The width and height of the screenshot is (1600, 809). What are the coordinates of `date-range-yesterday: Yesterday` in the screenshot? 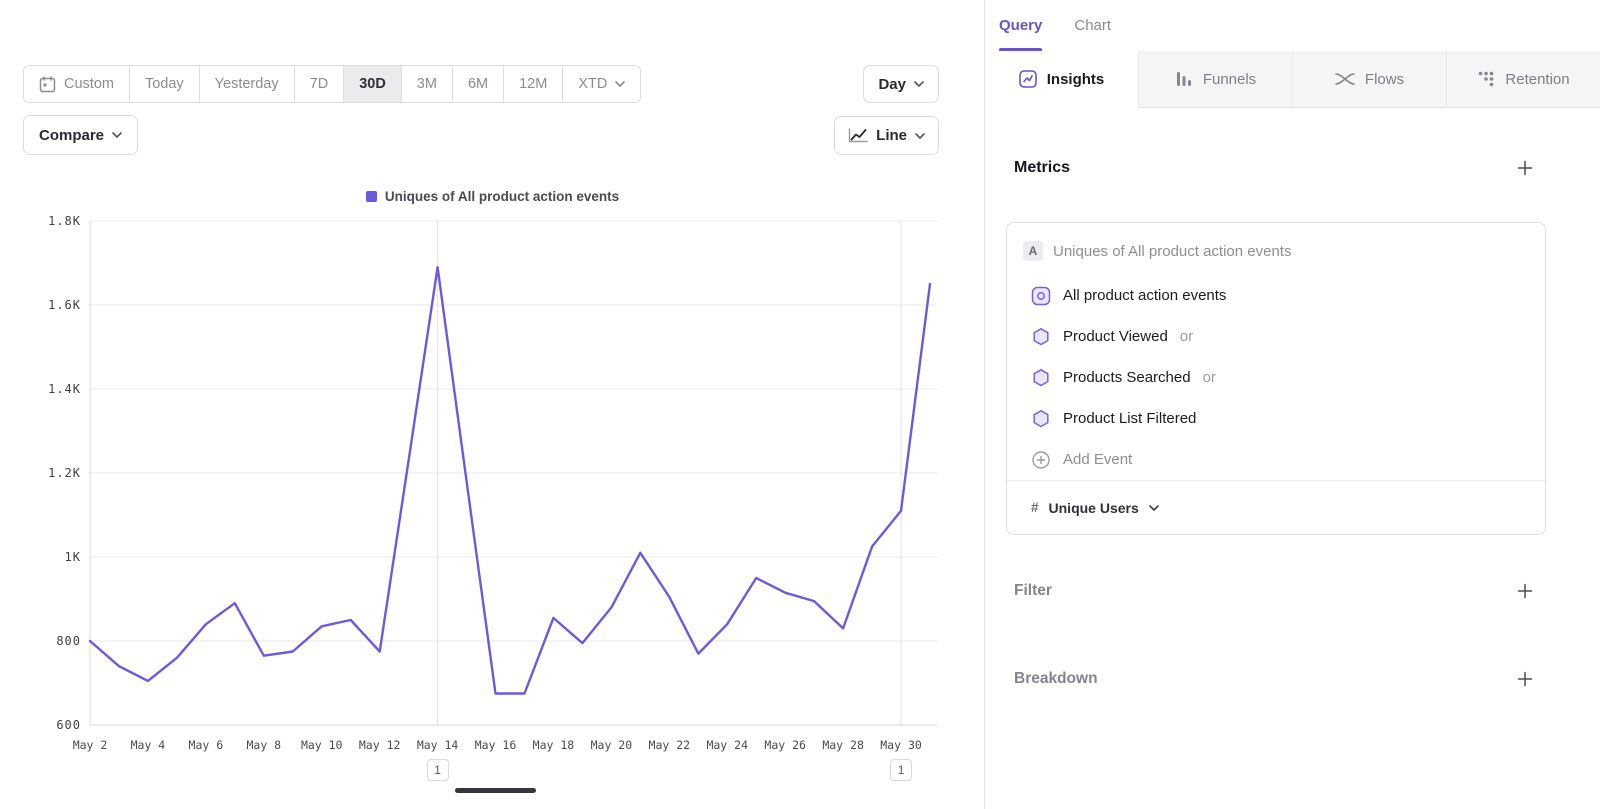 It's located at (247, 84).